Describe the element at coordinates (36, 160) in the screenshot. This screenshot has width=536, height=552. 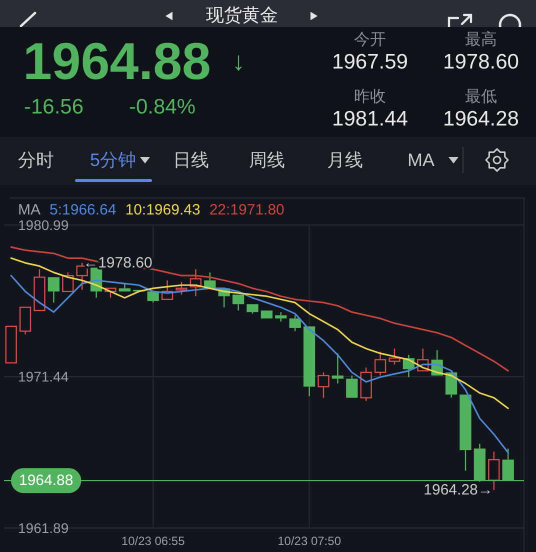
I see `annotation: 分时` at that location.